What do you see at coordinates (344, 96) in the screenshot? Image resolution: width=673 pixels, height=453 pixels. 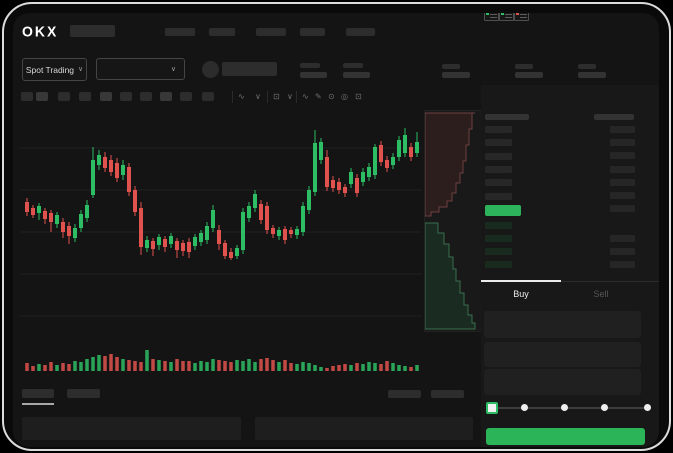 I see `settings-icon: ◎` at bounding box center [344, 96].